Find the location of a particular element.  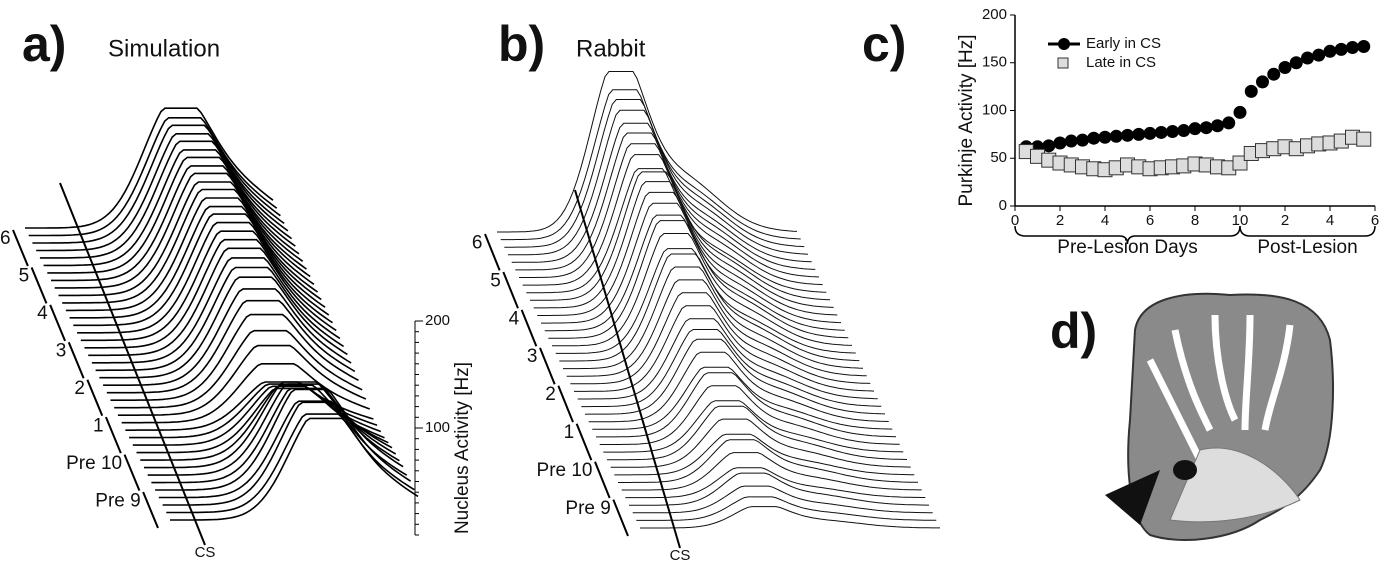

cs-line is located at coordinates (627, 369).